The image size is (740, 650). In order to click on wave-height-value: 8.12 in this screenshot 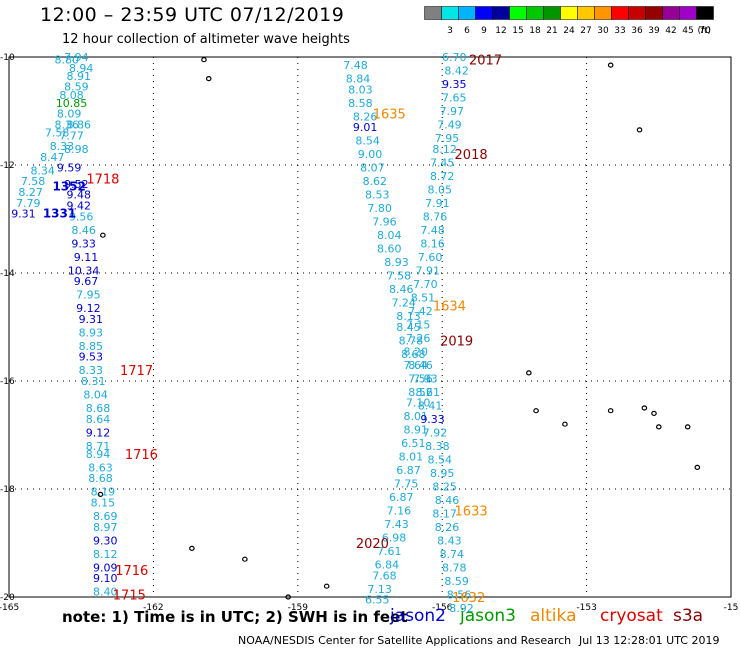, I will do `click(105, 554)`.